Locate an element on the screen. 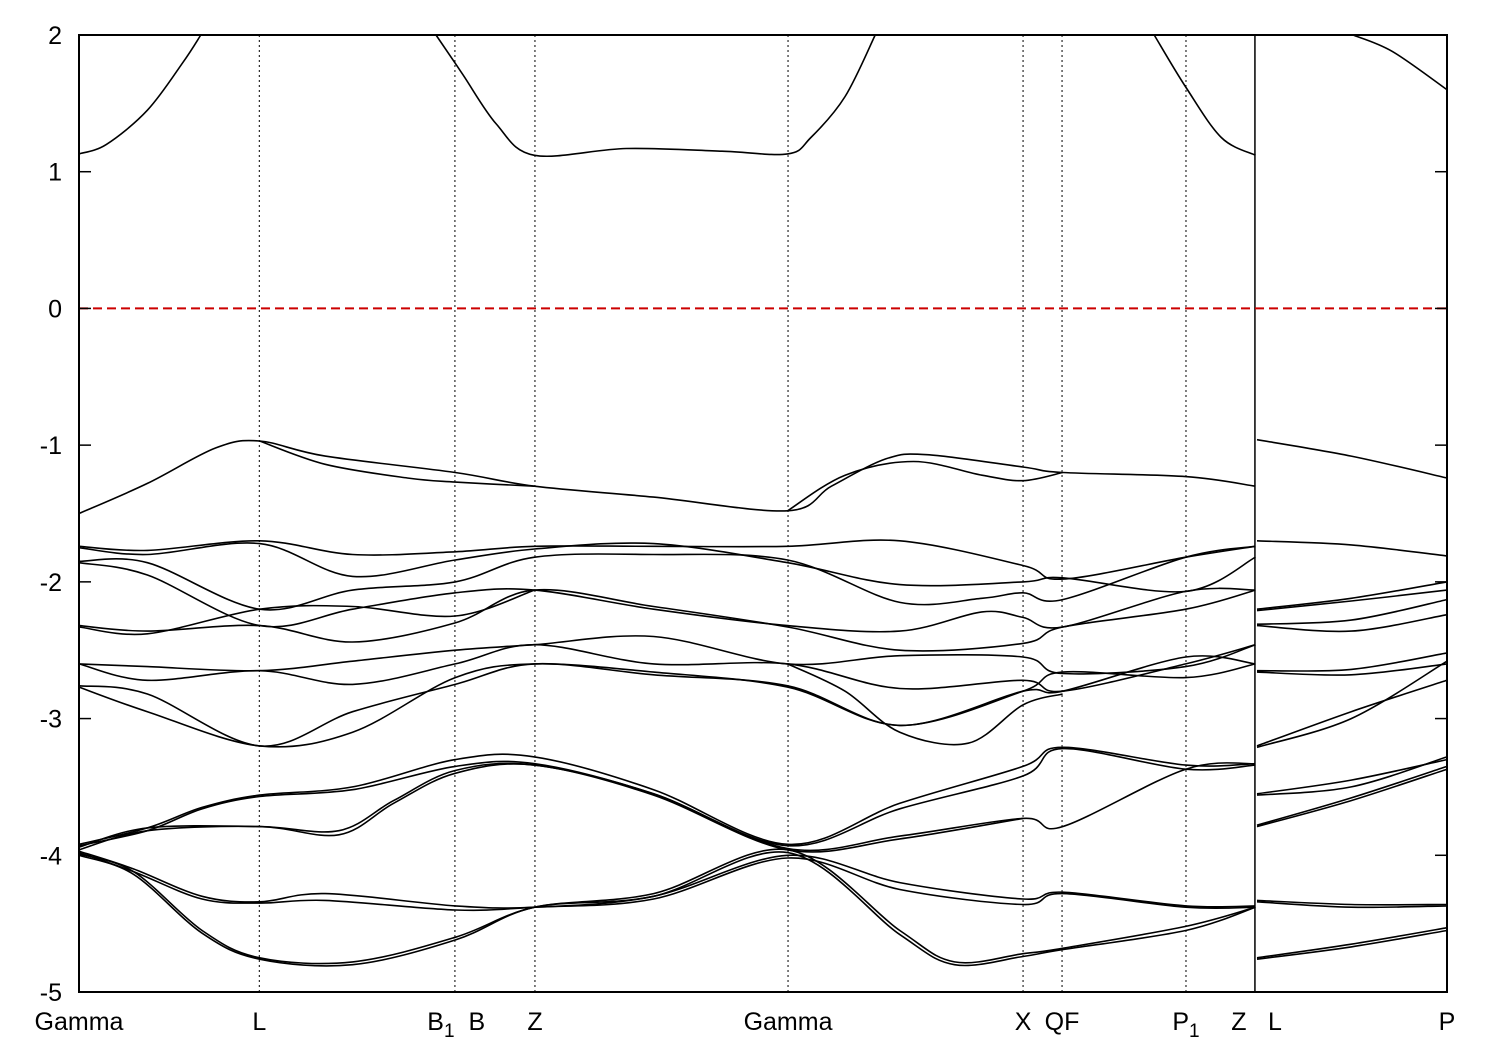  y-tick-label: -1 is located at coordinates (51, 446).